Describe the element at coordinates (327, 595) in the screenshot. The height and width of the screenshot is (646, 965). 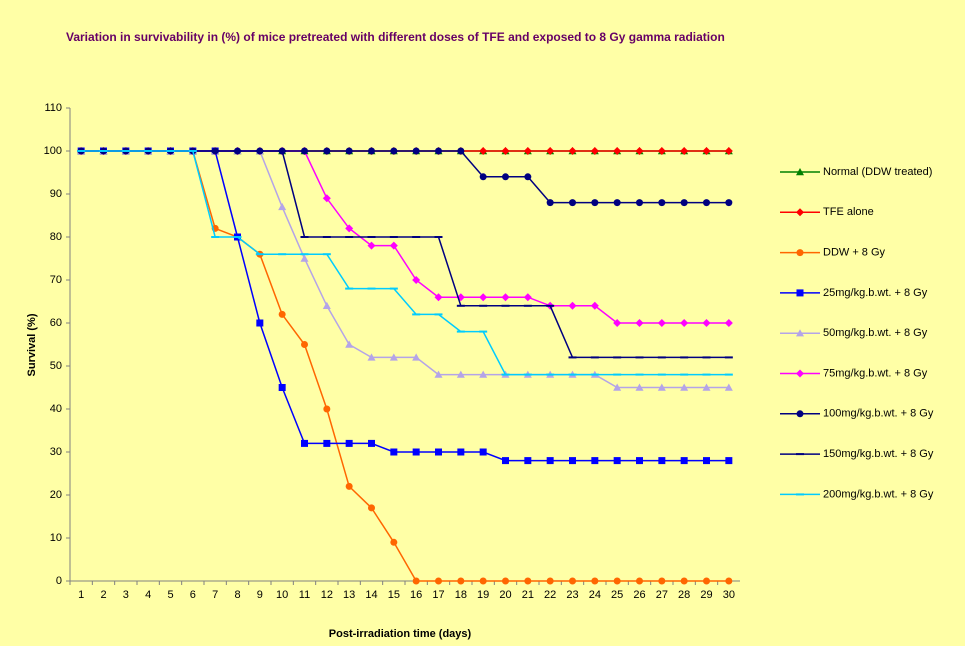
I see `x-tick-label: 12` at that location.